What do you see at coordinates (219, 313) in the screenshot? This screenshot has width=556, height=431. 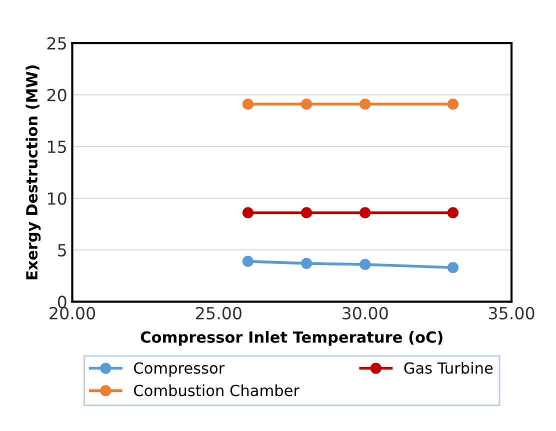 I see `x-tick-label: 25.00` at bounding box center [219, 313].